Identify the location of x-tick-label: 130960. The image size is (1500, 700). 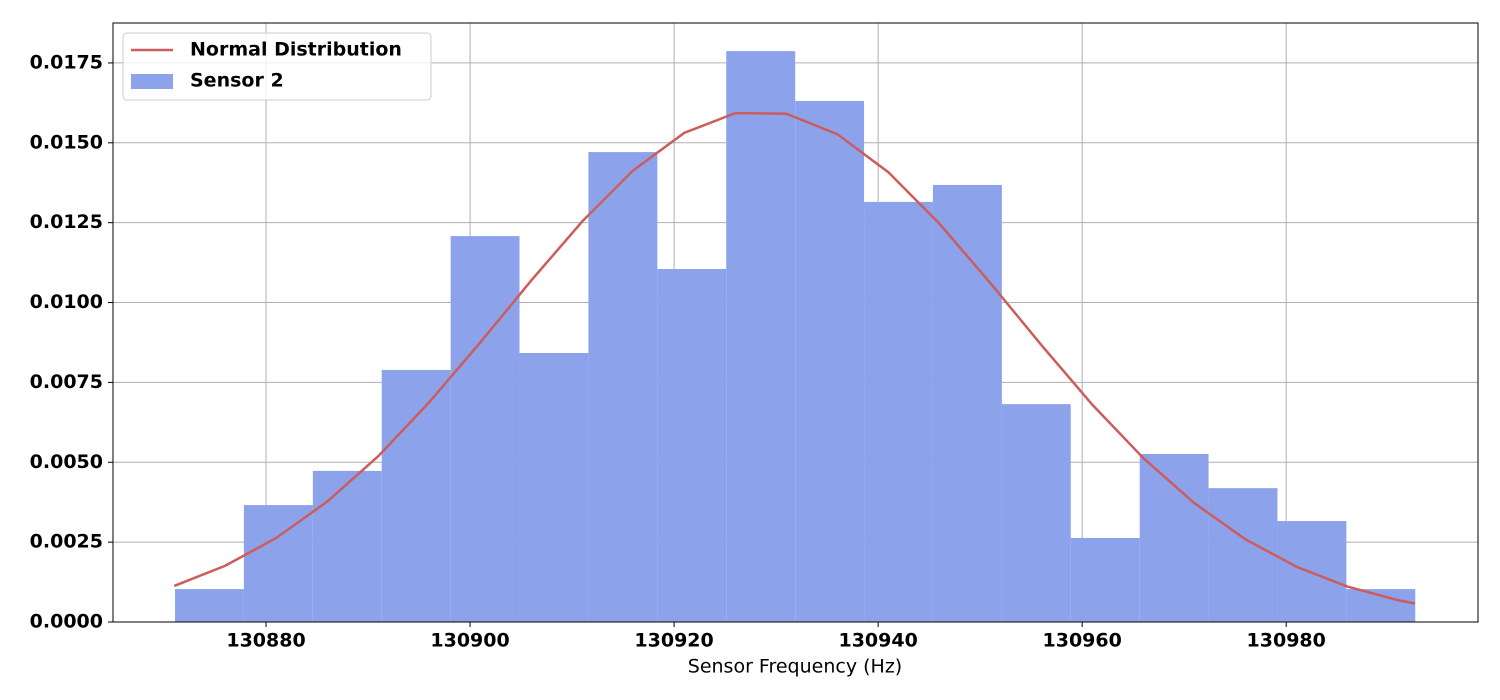
(1082, 641).